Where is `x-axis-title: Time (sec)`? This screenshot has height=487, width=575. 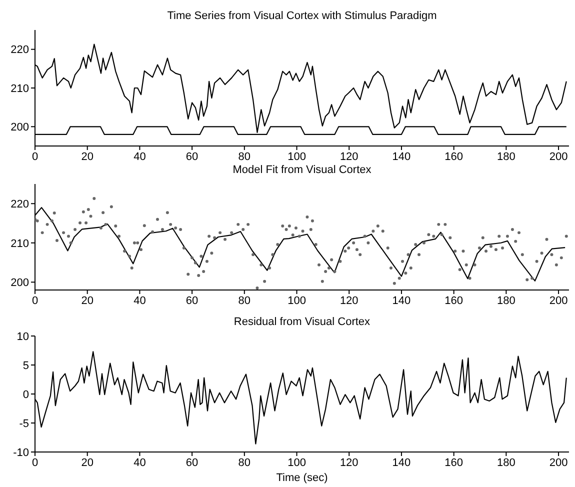 x-axis-title: Time (sec) is located at coordinates (302, 478).